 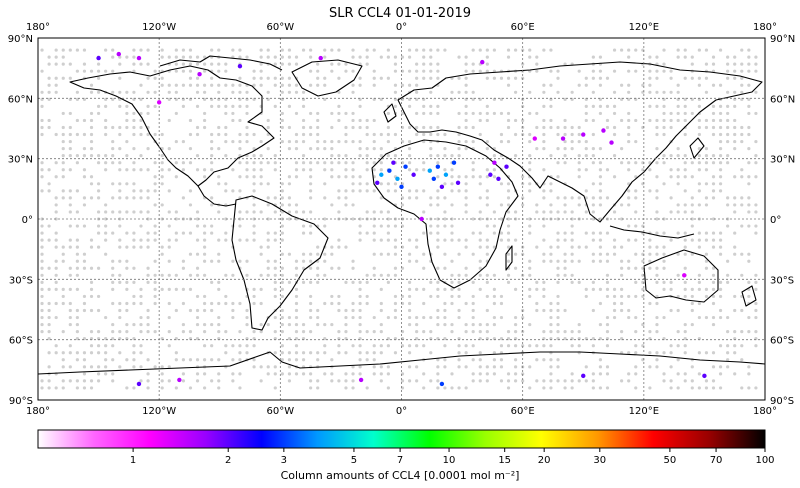 I want to click on y-tick-label-right: 90°N, so click(x=782, y=39).